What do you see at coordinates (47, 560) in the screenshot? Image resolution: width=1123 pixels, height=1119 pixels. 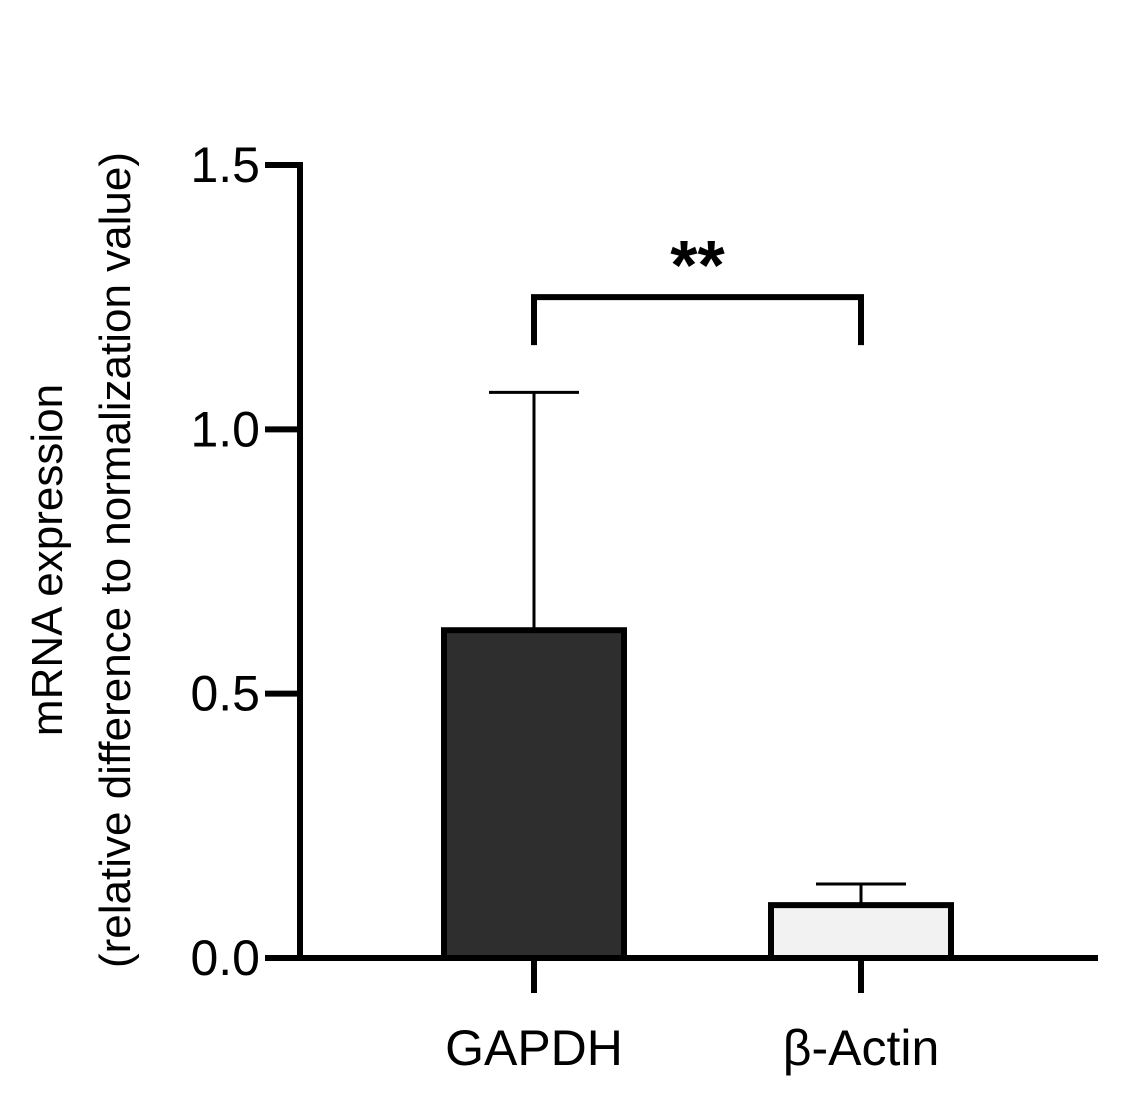 I see `y-axis-label-line-1: mRNA expression` at bounding box center [47, 560].